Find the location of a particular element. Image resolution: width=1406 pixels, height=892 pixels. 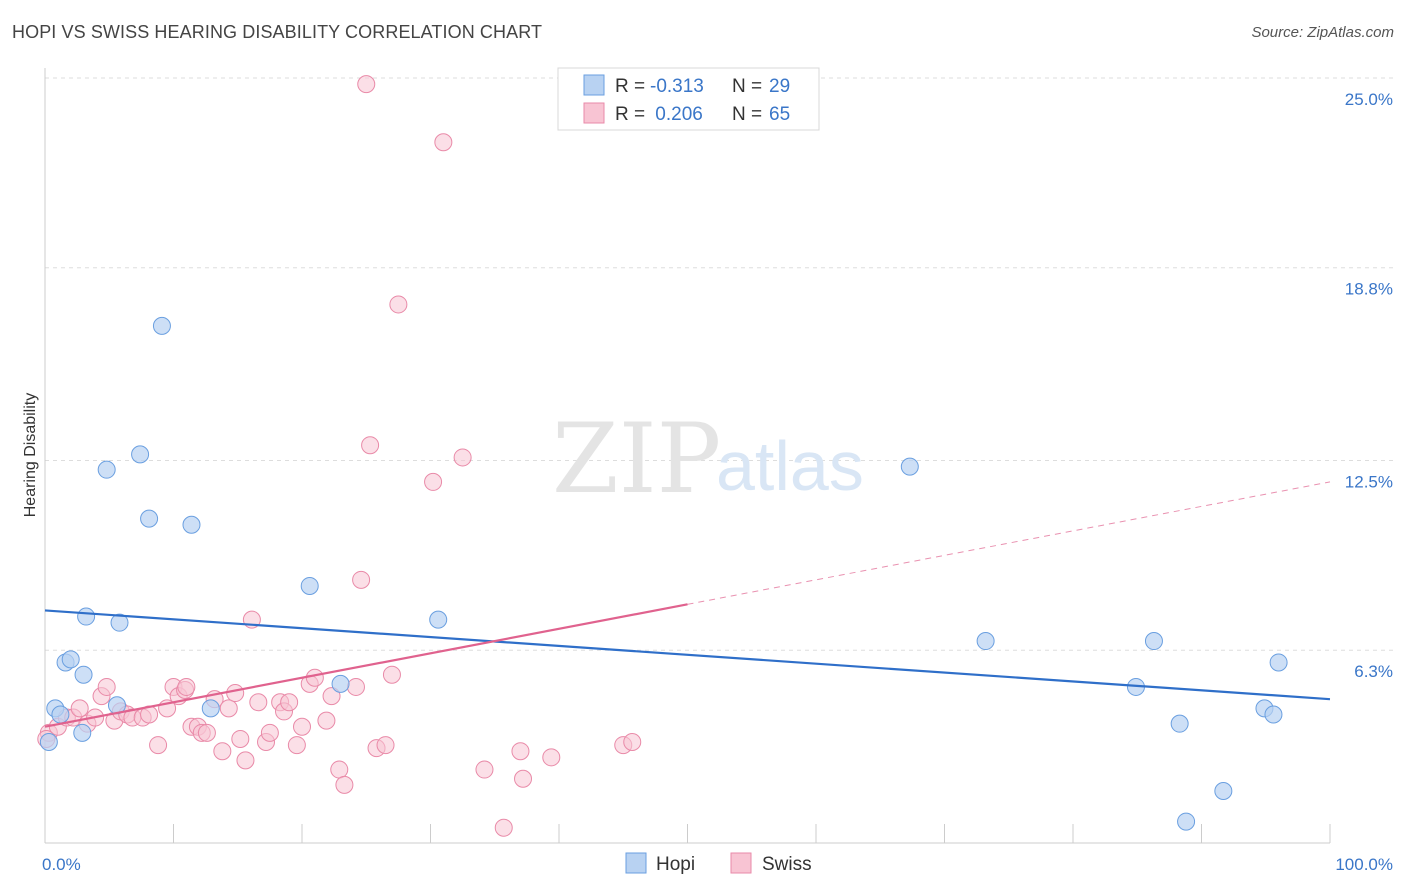

x-tick-labels: 0.0% 100.0% is located at coordinates (717, 864).